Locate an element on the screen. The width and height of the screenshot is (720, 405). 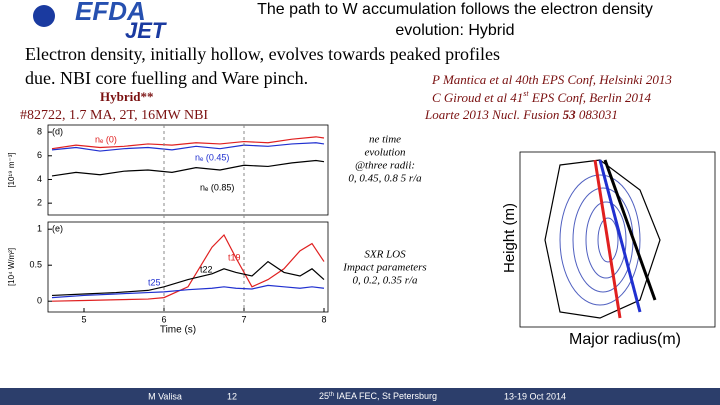
y-tick-label: 0 is located at coordinates (39, 301).